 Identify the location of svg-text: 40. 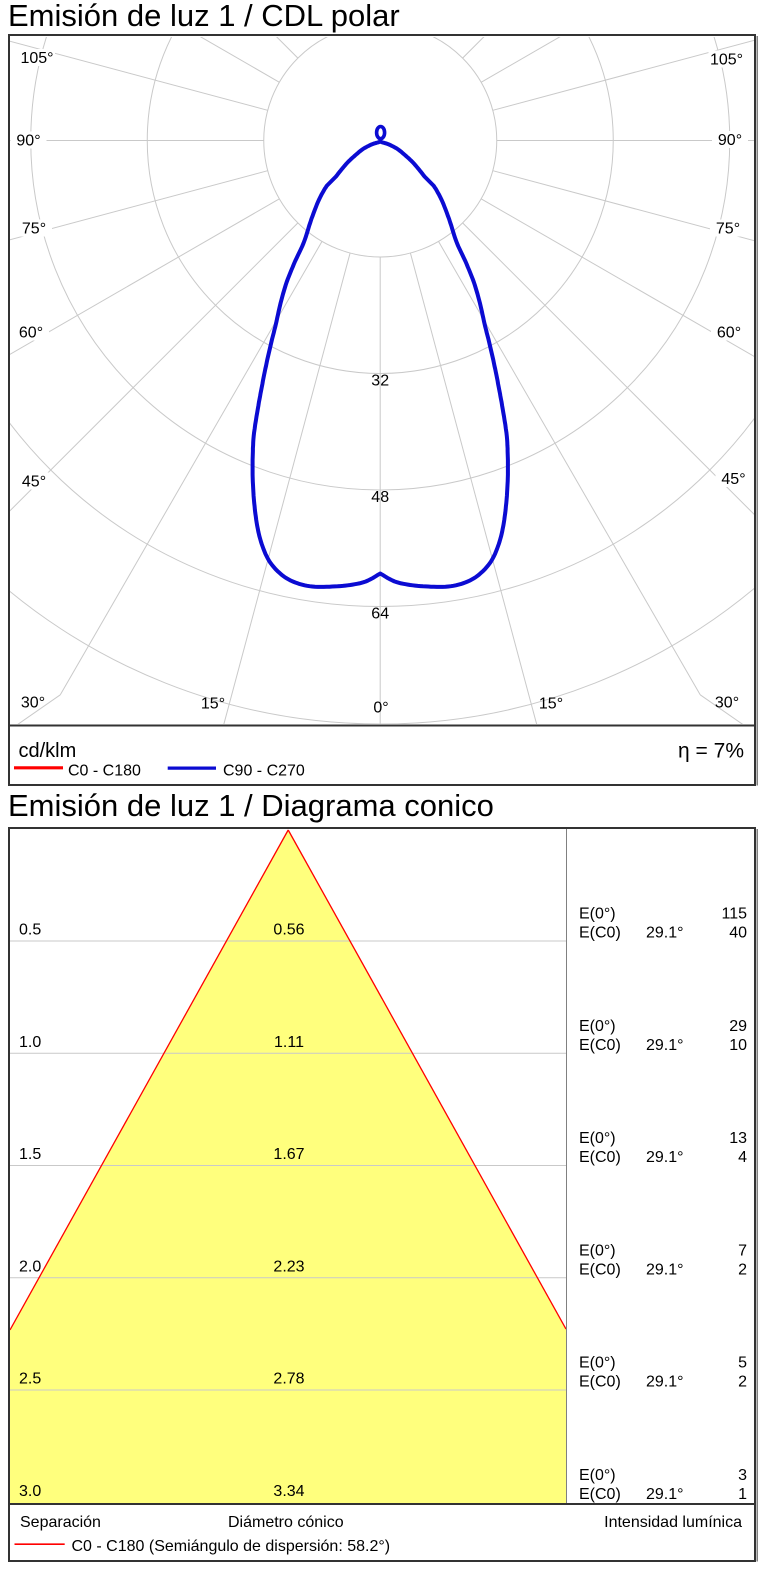
(738, 933).